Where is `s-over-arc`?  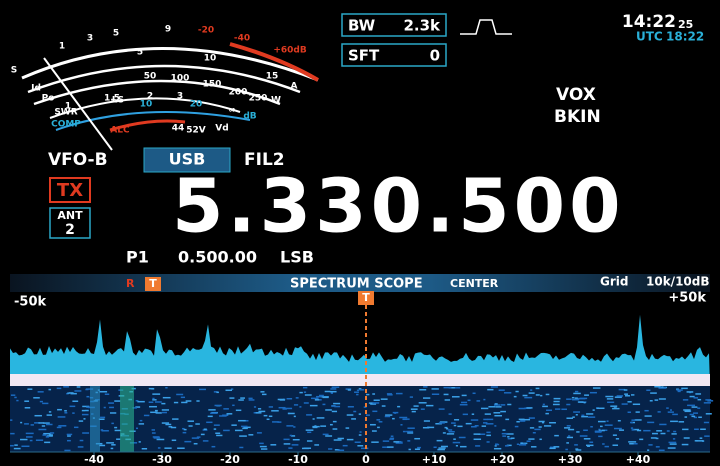 s-over-arc is located at coordinates (274, 62).